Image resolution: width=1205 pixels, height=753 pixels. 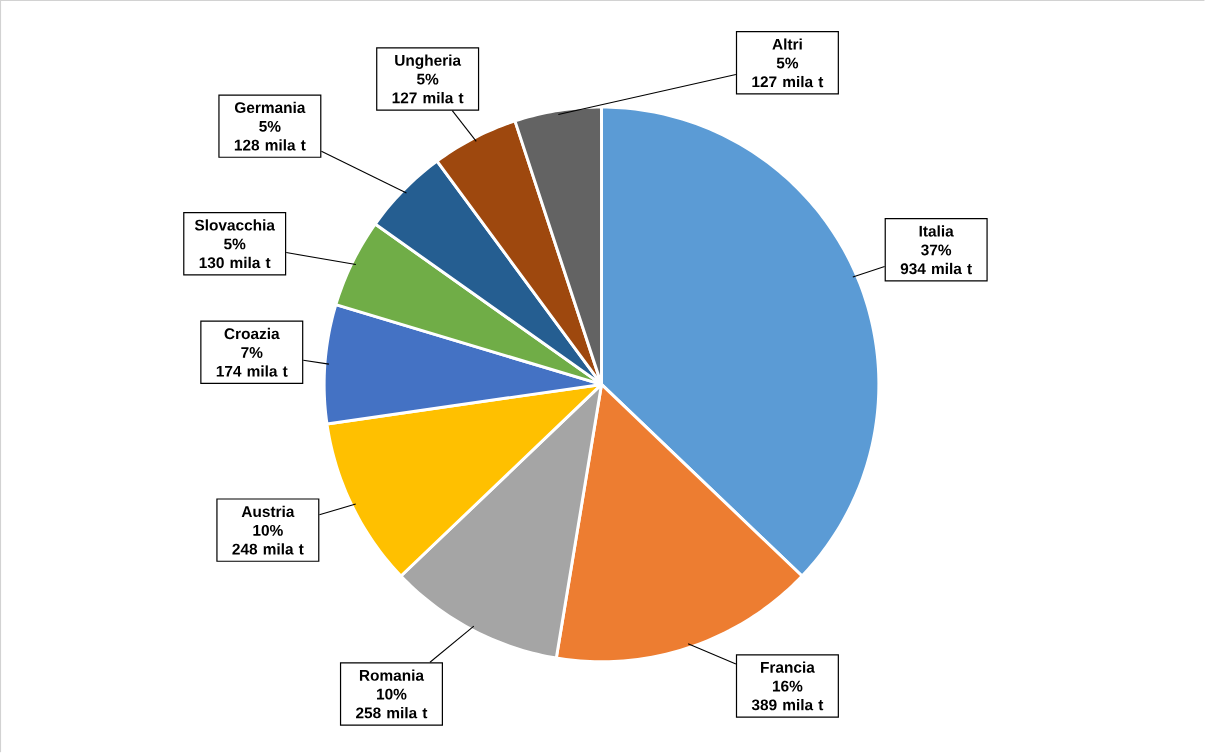 What do you see at coordinates (270, 107) in the screenshot?
I see `slice-label: Germania` at bounding box center [270, 107].